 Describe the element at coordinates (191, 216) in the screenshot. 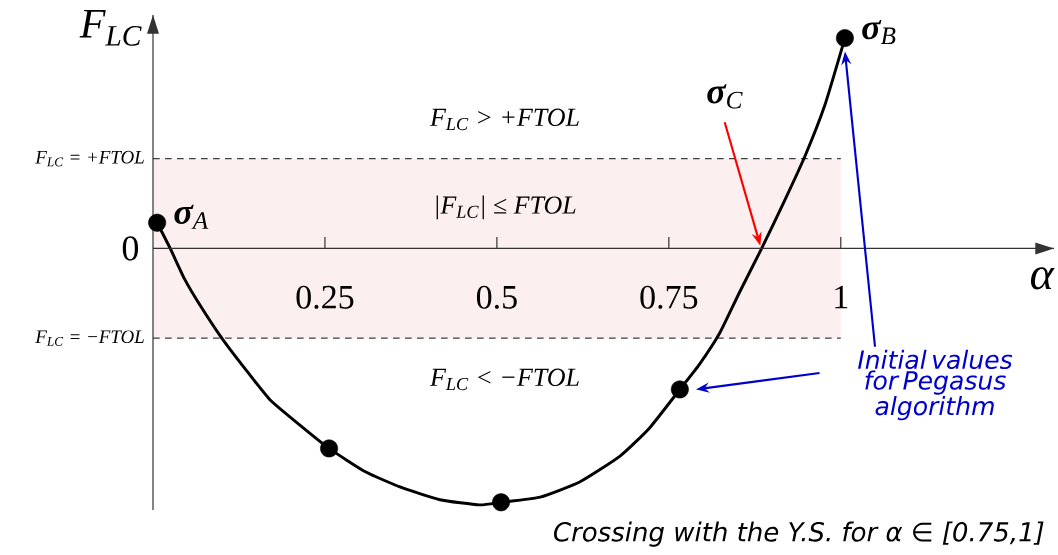

I see `annotation: σ$_{A}$` at that location.